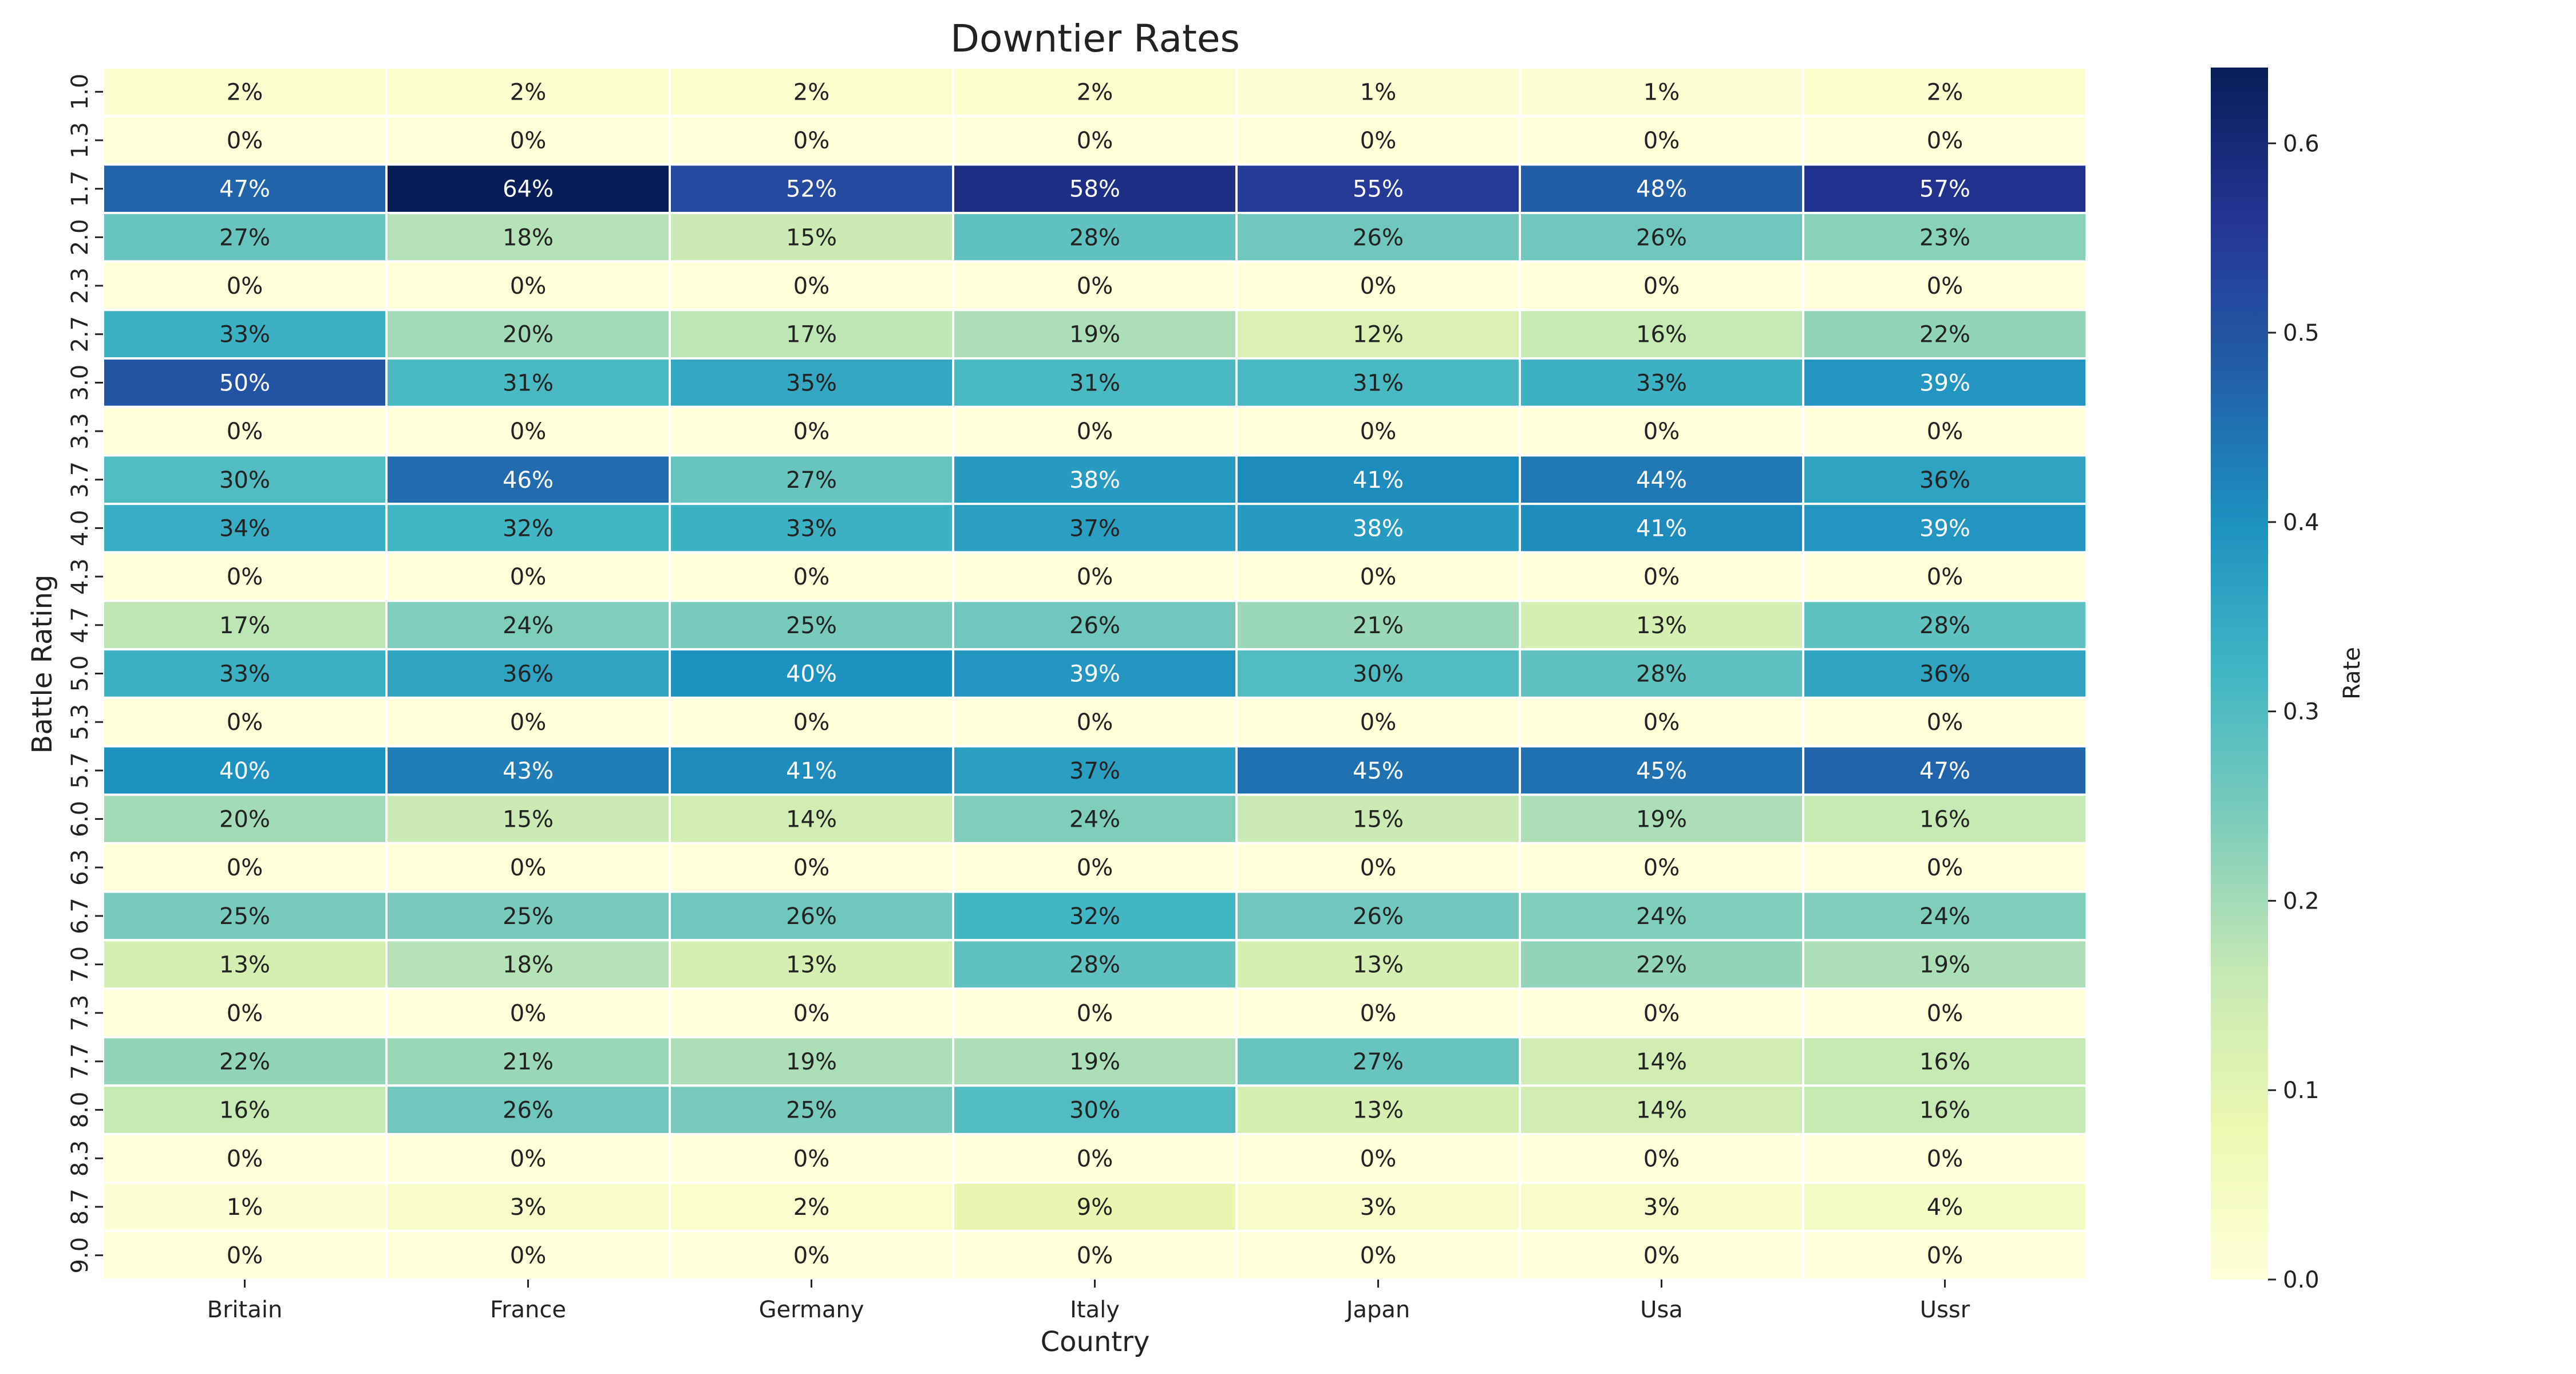 The height and width of the screenshot is (1374, 2576). What do you see at coordinates (1661, 1310) in the screenshot?
I see `x-tick-label: Usa` at bounding box center [1661, 1310].